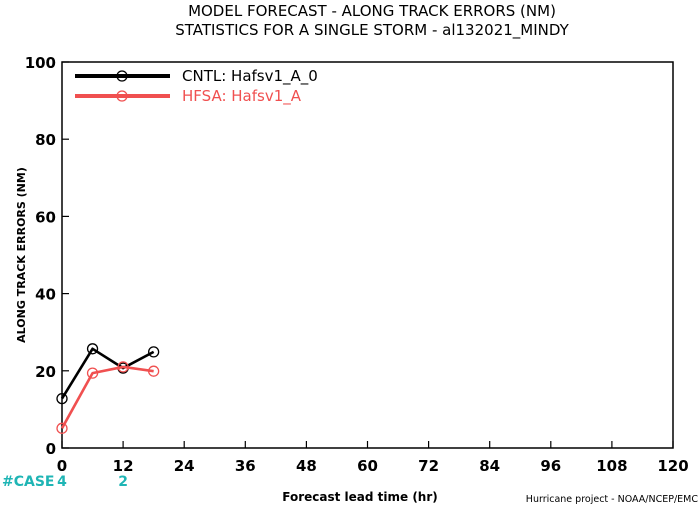  I want to click on x-tick-label-24: 24, so click(184, 466).